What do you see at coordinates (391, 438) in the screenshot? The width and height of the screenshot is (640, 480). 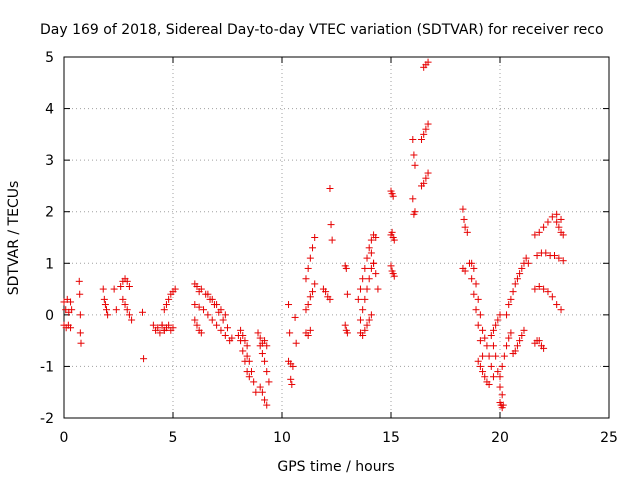 I see `x-tick-label: 15` at bounding box center [391, 438].